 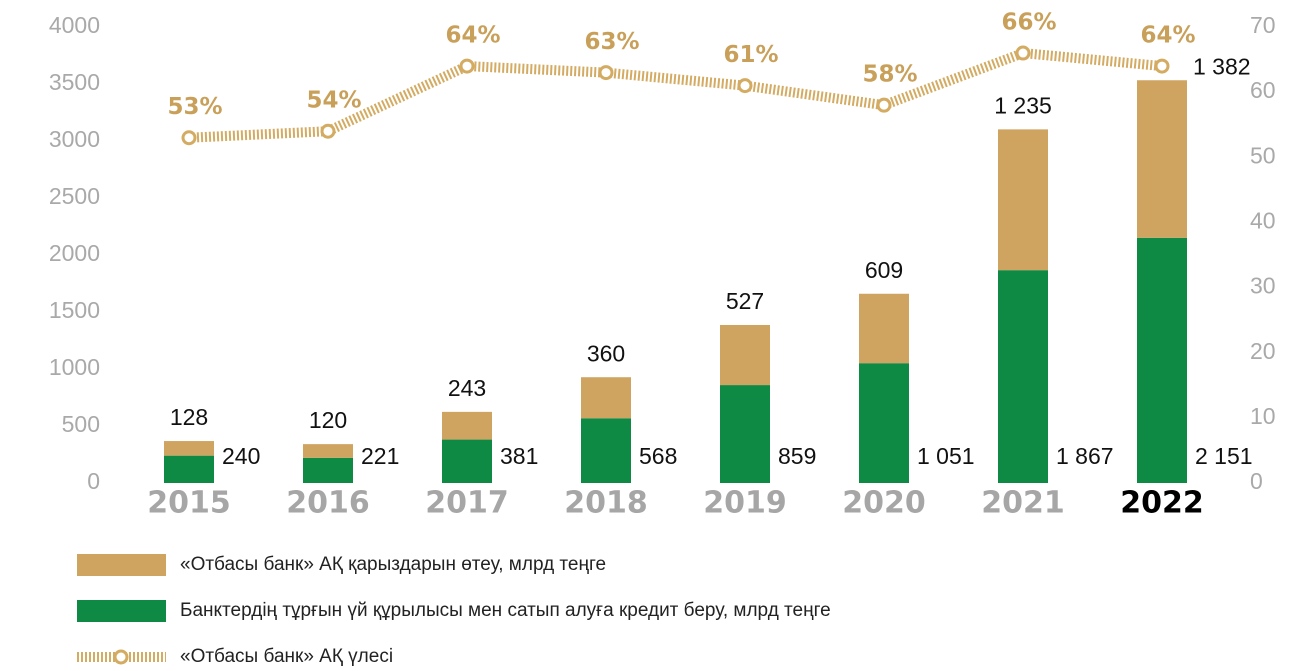 I want to click on y-tick-label: 500, so click(x=81, y=424).